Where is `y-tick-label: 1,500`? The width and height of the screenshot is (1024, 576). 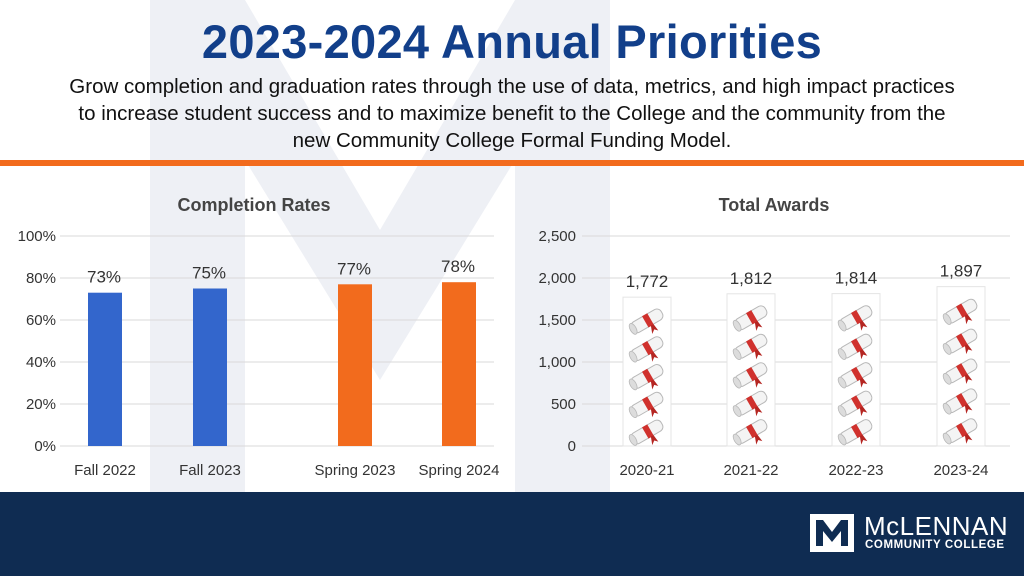 y-tick-label: 1,500 is located at coordinates (557, 320).